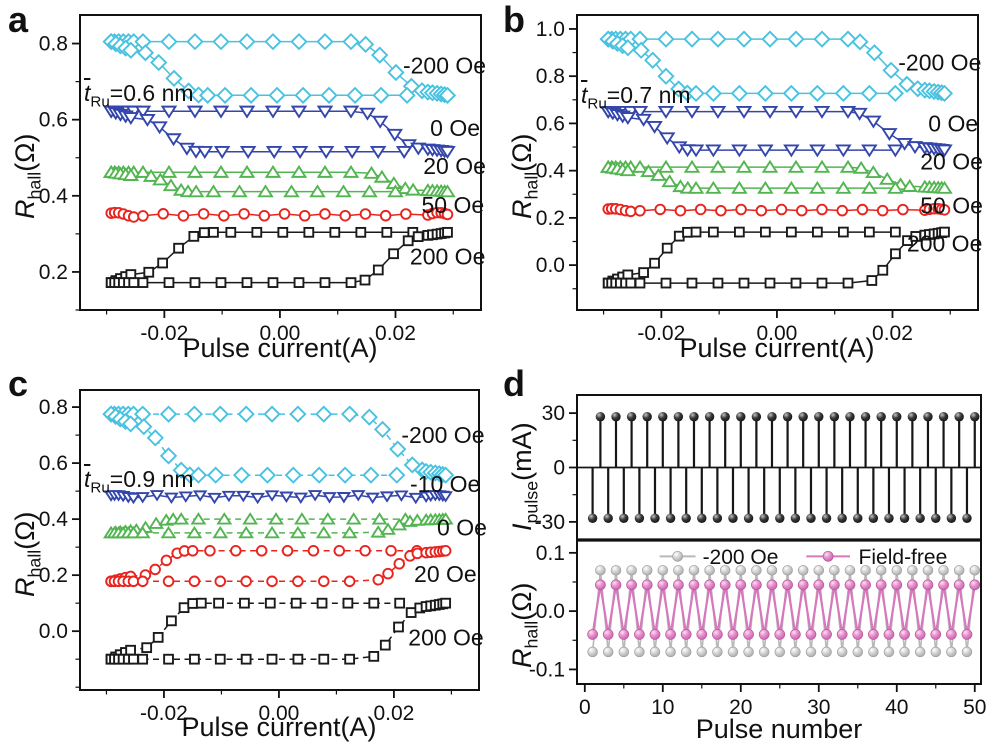 The image size is (993, 750). Describe the element at coordinates (531, 502) in the screenshot. I see `y-label-subscript: pulse` at that location.